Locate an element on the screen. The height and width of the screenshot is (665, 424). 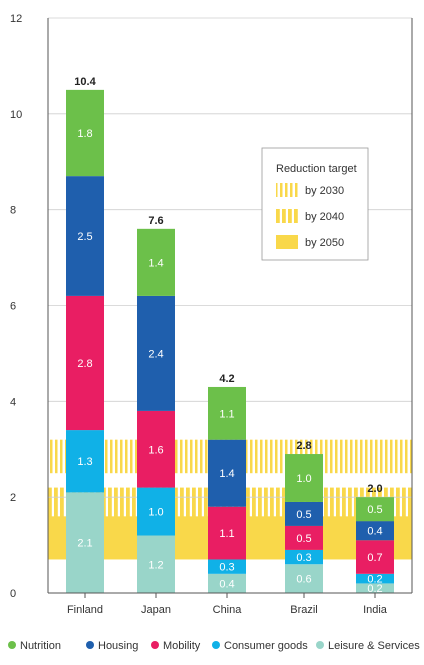
legend-label: Nutrition is located at coordinates (40, 646).